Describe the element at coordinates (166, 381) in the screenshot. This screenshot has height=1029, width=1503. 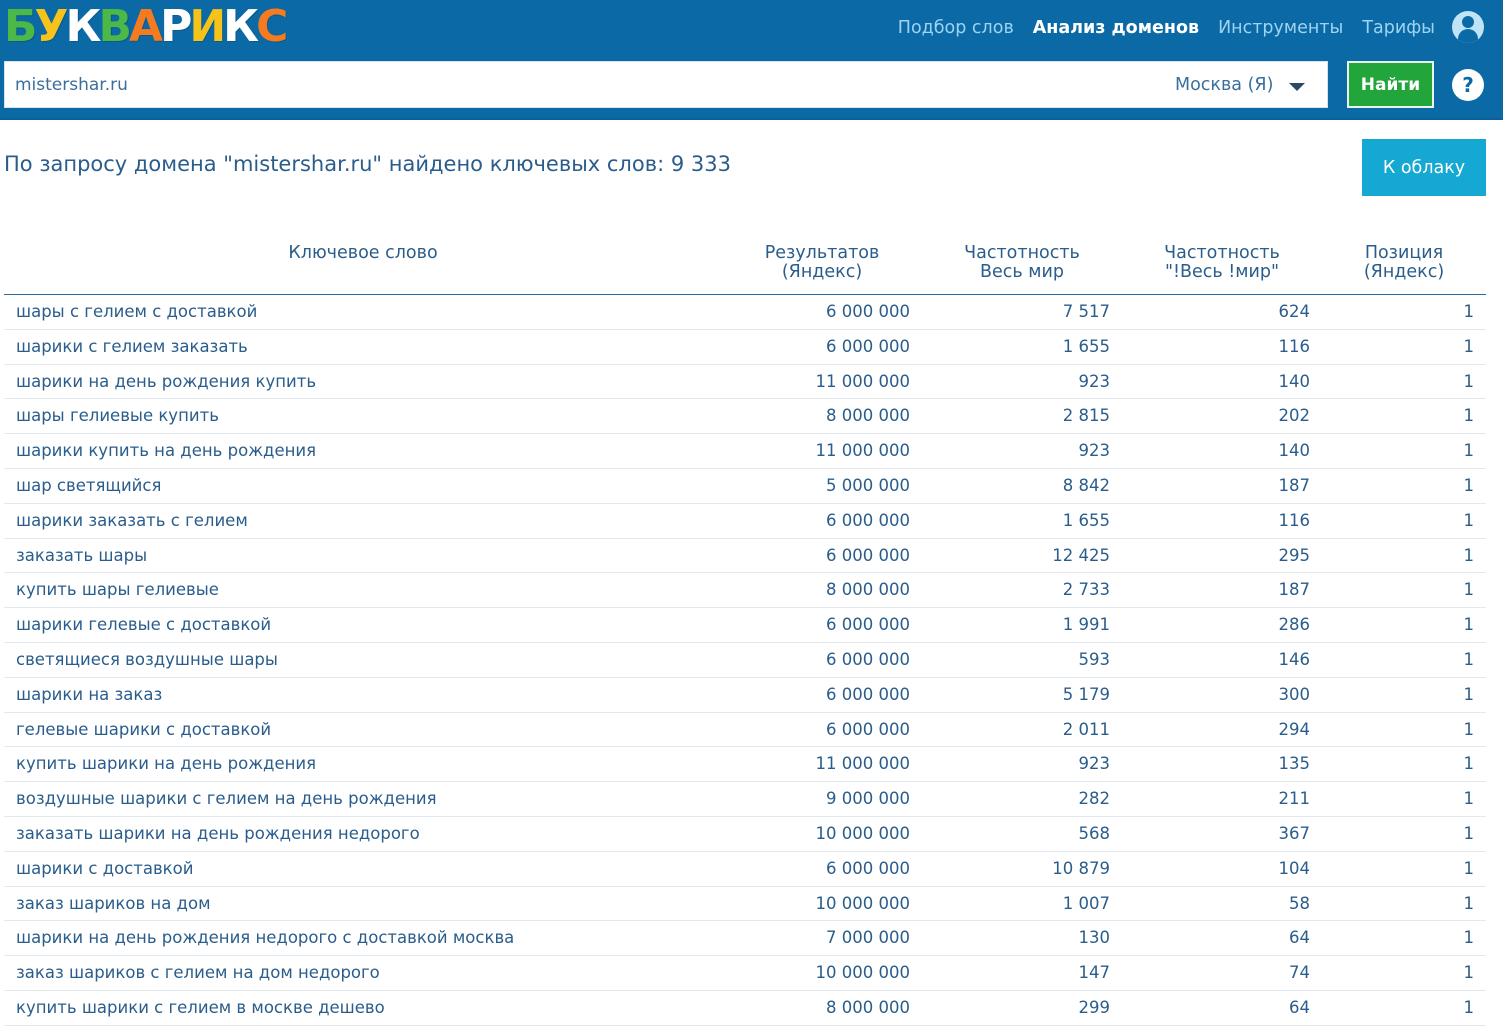
I see `keyword-cell: шарики на день рождения купить` at that location.